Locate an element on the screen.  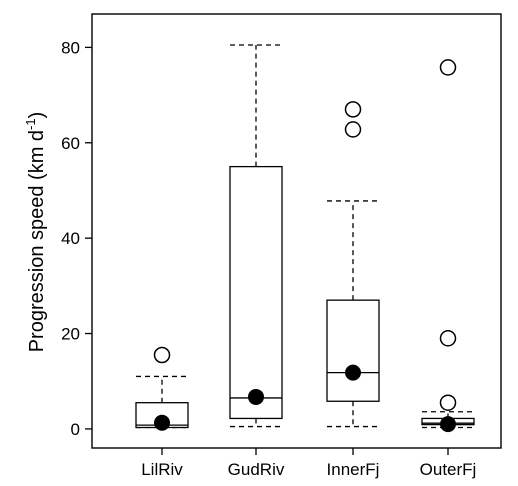
y-tick-label: 0 is located at coordinates (75, 429).